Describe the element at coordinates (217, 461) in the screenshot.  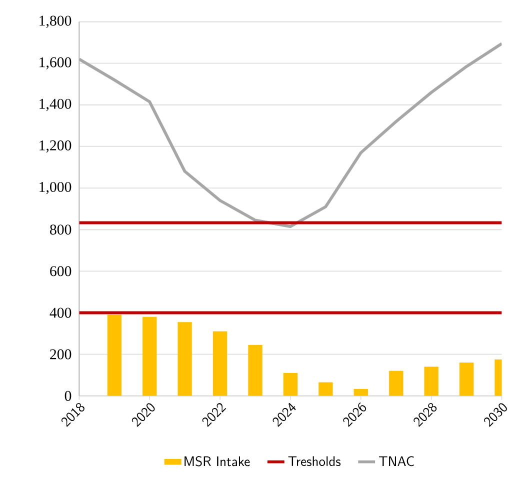
I see `legend-label: MSR Intake` at that location.